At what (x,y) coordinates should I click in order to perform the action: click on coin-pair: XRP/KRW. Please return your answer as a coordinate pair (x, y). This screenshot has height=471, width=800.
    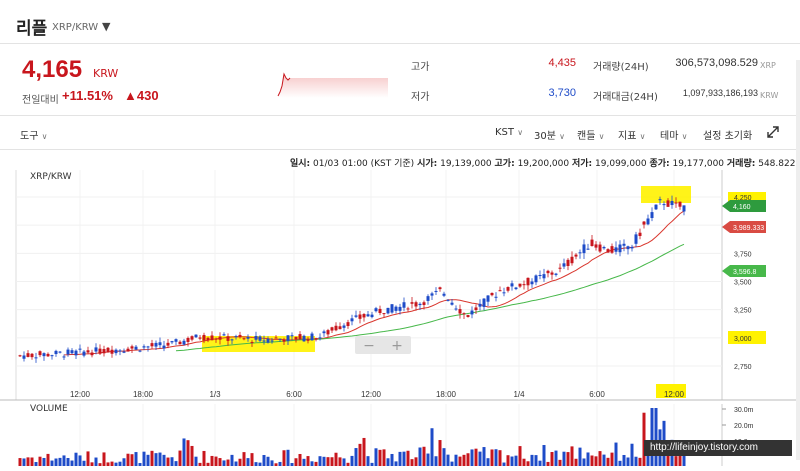
    Looking at the image, I should click on (75, 27).